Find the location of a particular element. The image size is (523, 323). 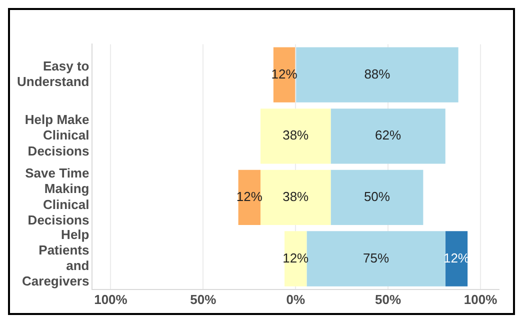

data-label: 75% is located at coordinates (376, 258).